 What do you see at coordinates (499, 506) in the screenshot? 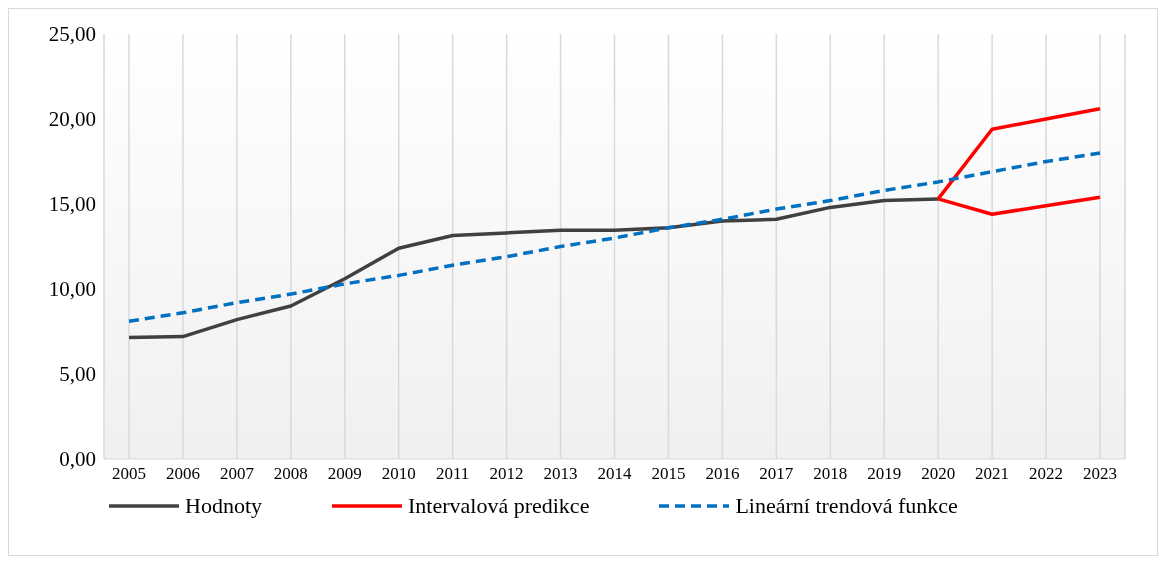
I see `legend-label: Intervalová predikce` at bounding box center [499, 506].